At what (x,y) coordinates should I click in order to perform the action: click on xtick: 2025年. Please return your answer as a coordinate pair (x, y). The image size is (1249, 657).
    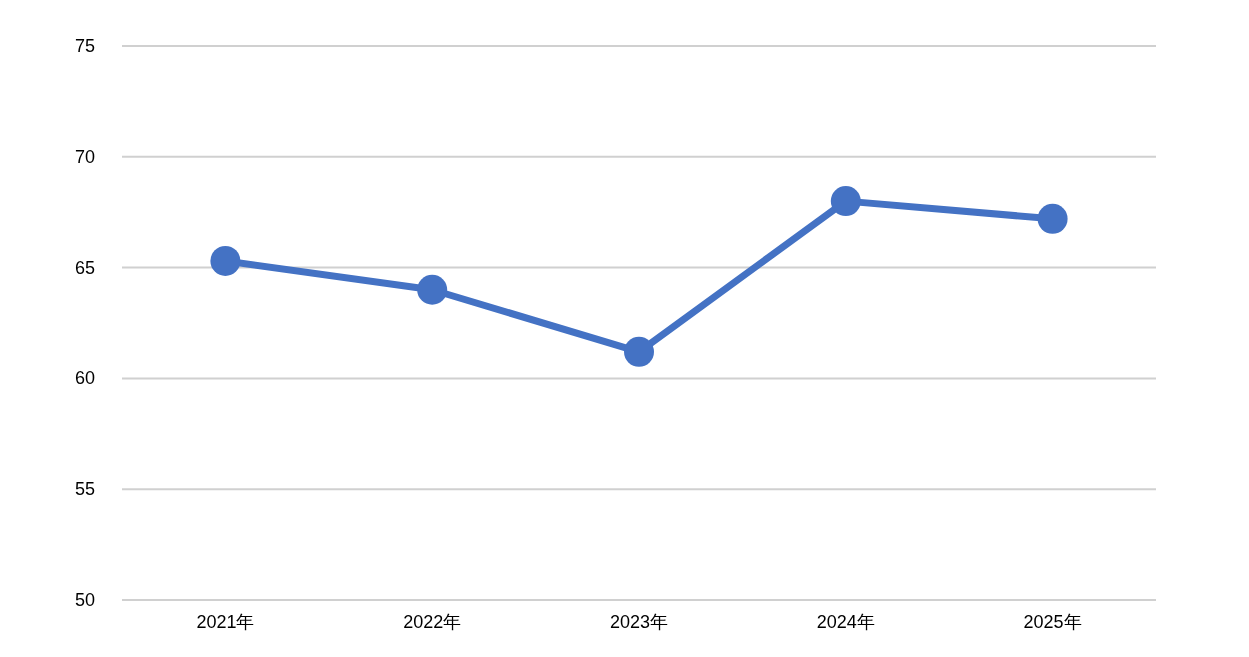
    Looking at the image, I should click on (1052, 622).